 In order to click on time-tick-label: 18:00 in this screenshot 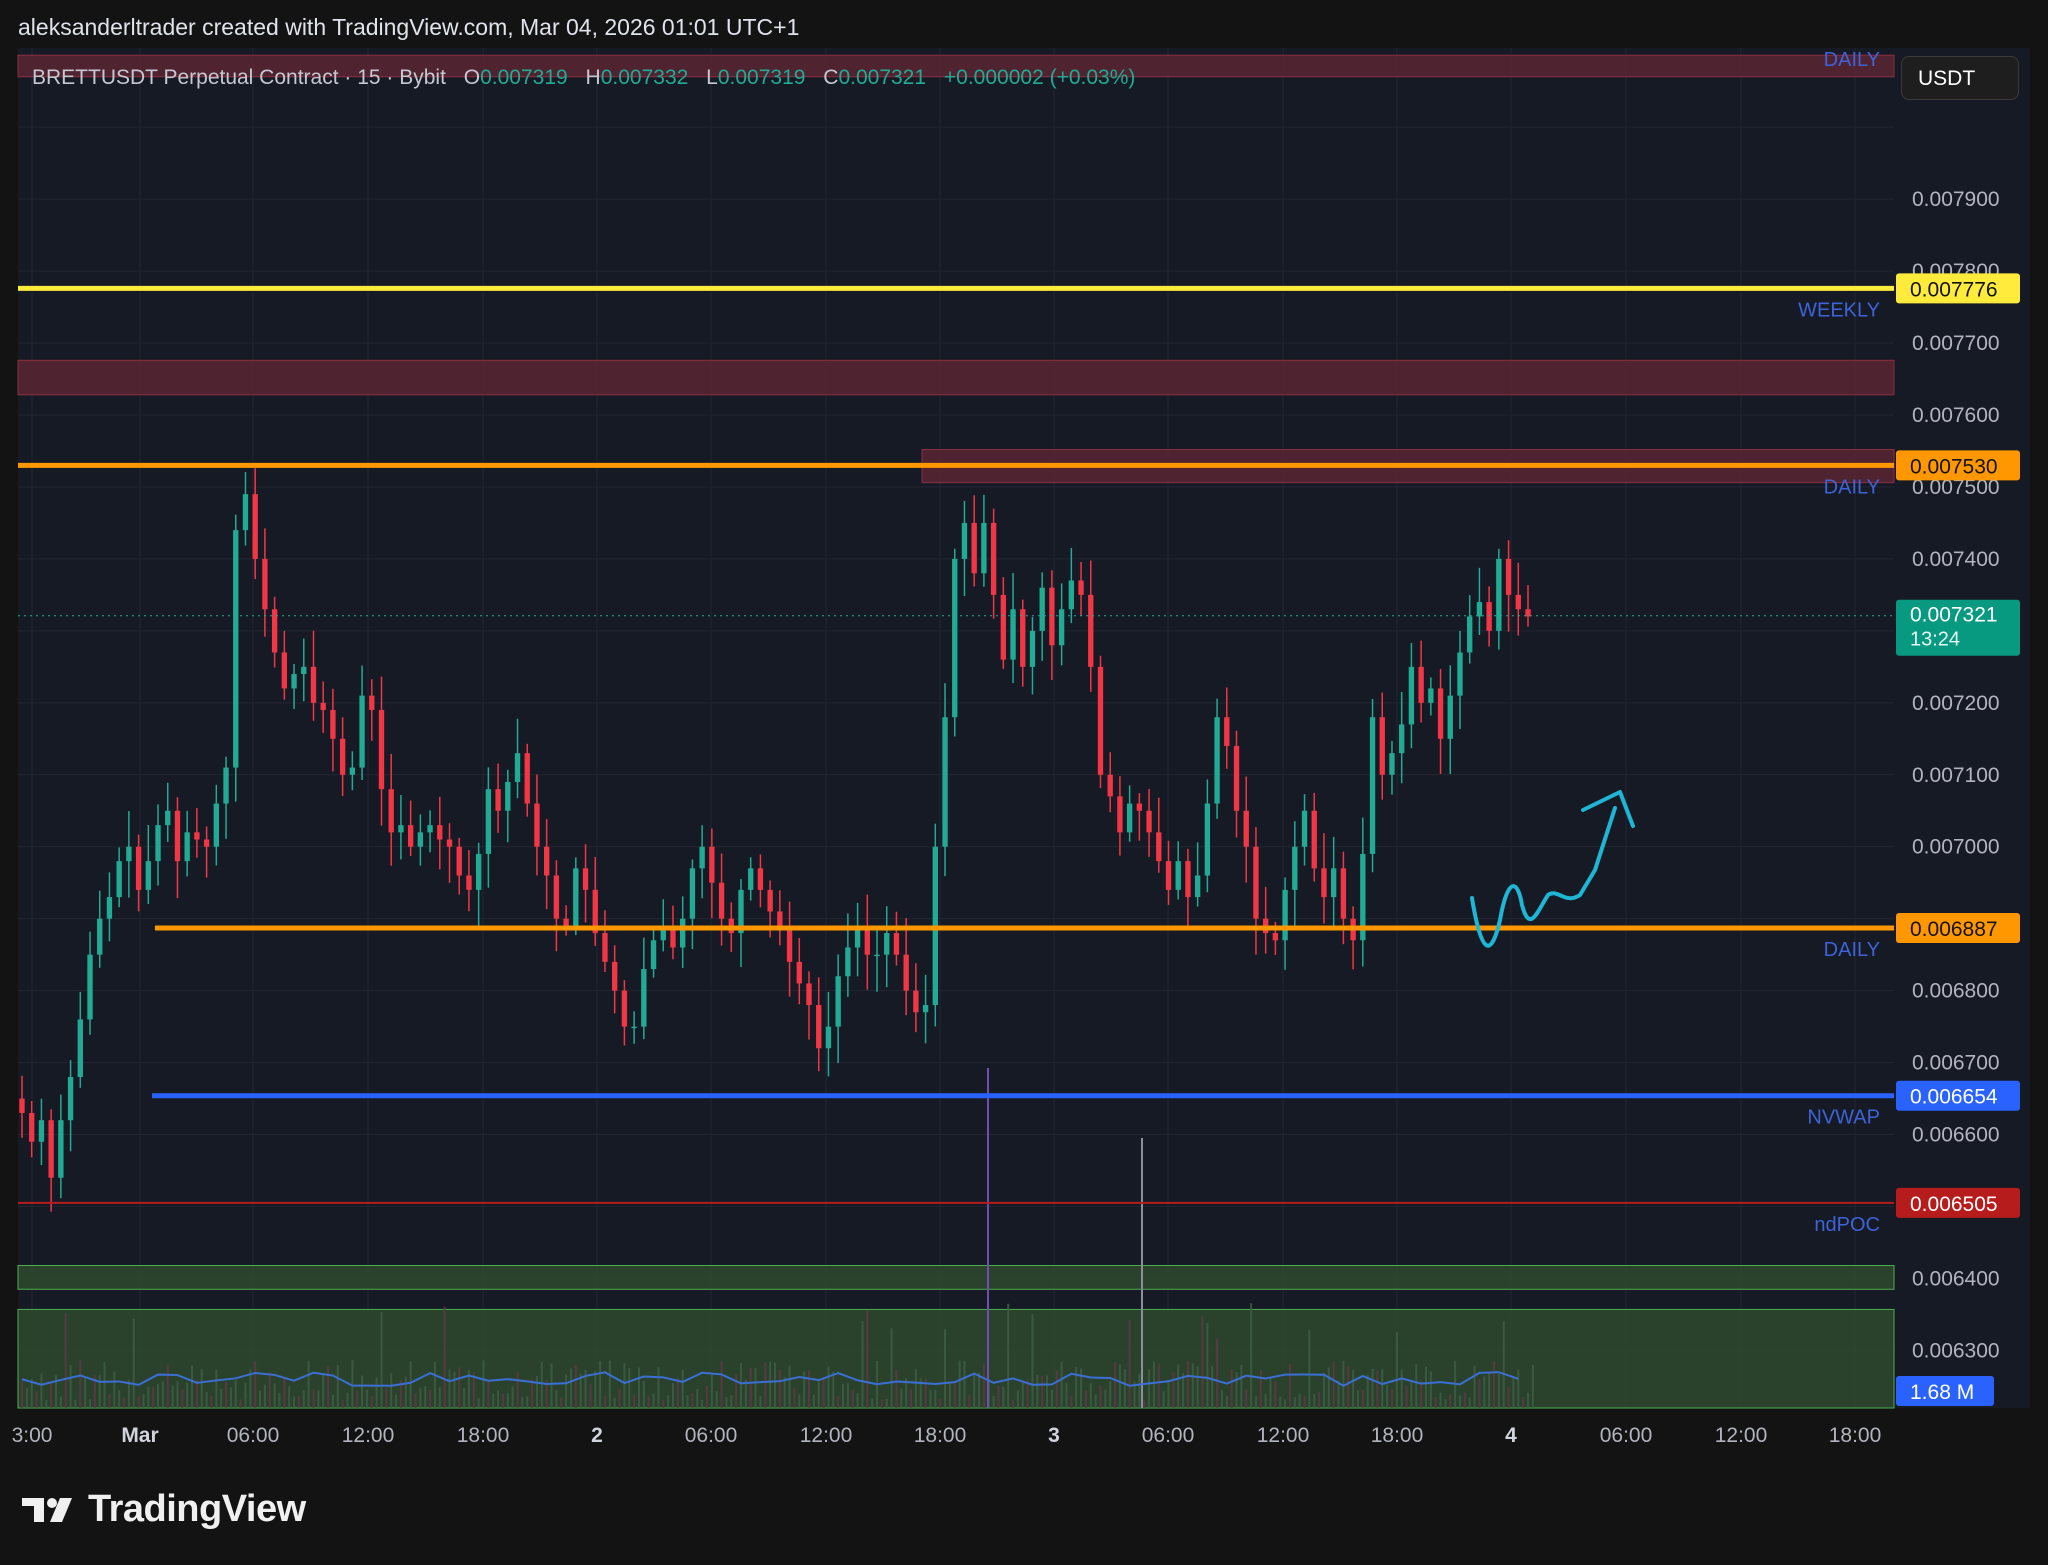, I will do `click(483, 1435)`.